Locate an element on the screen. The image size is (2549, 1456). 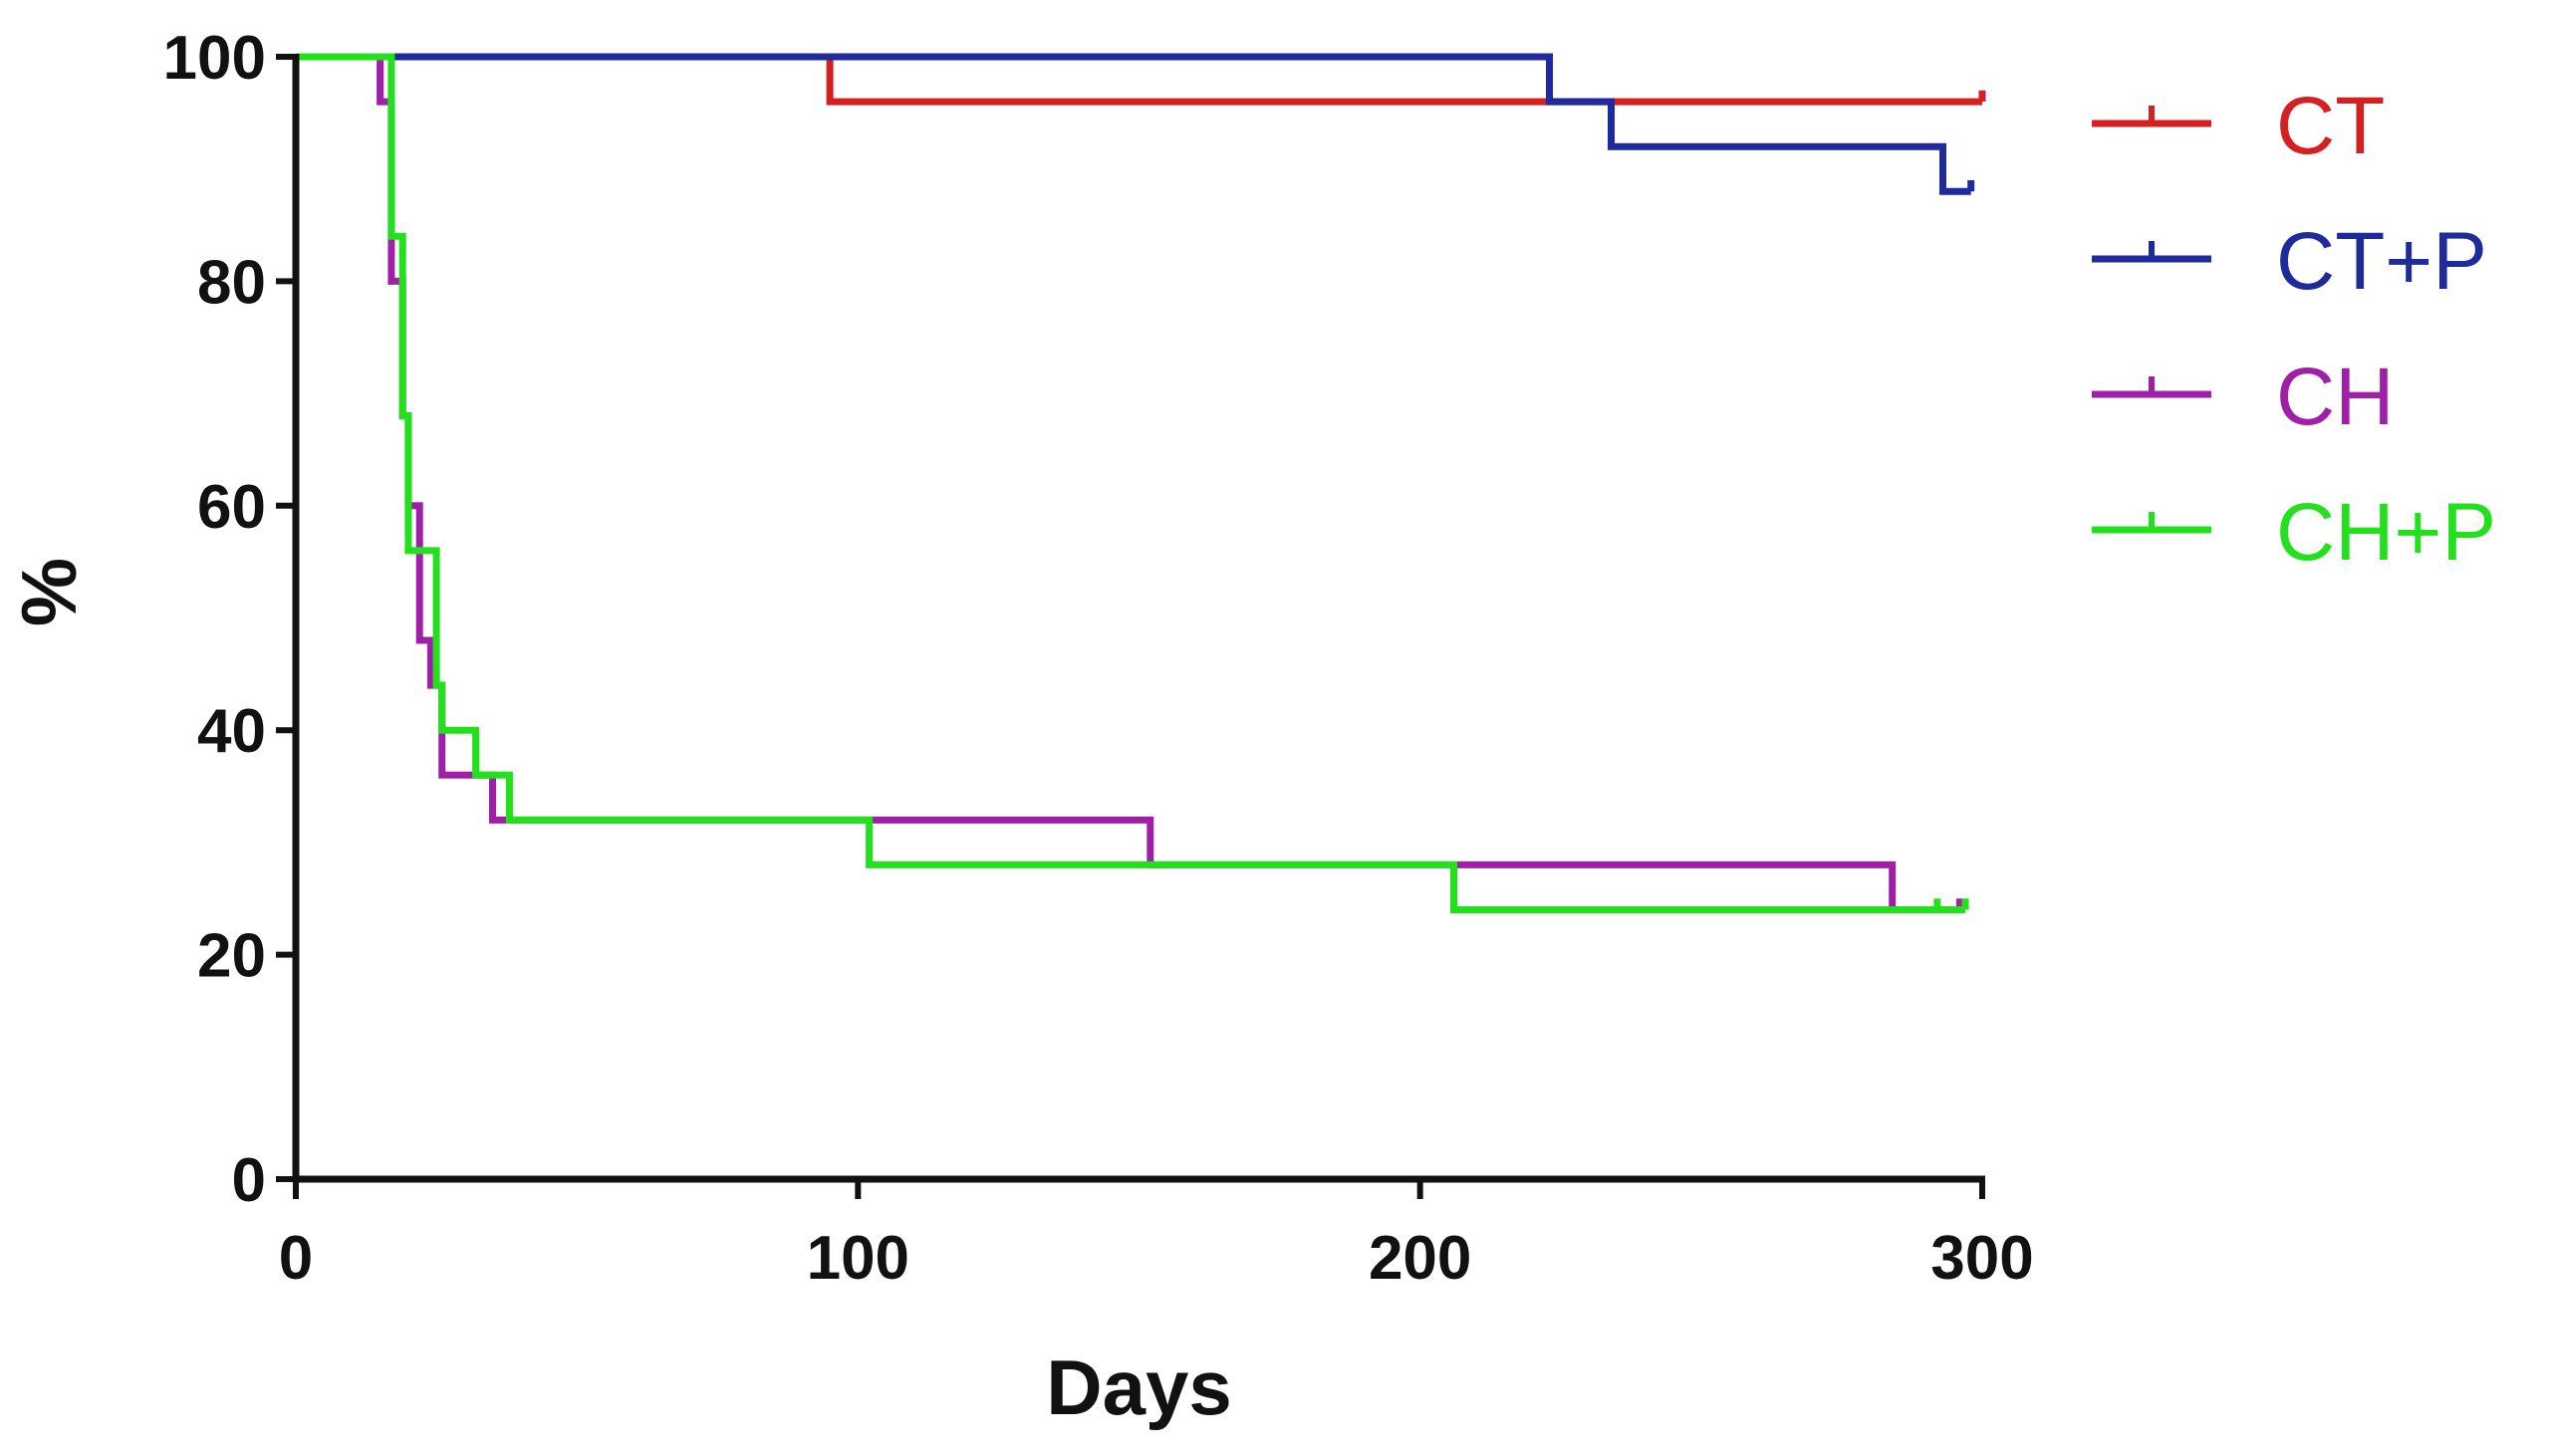
y-axis-title: % is located at coordinates (49, 592).